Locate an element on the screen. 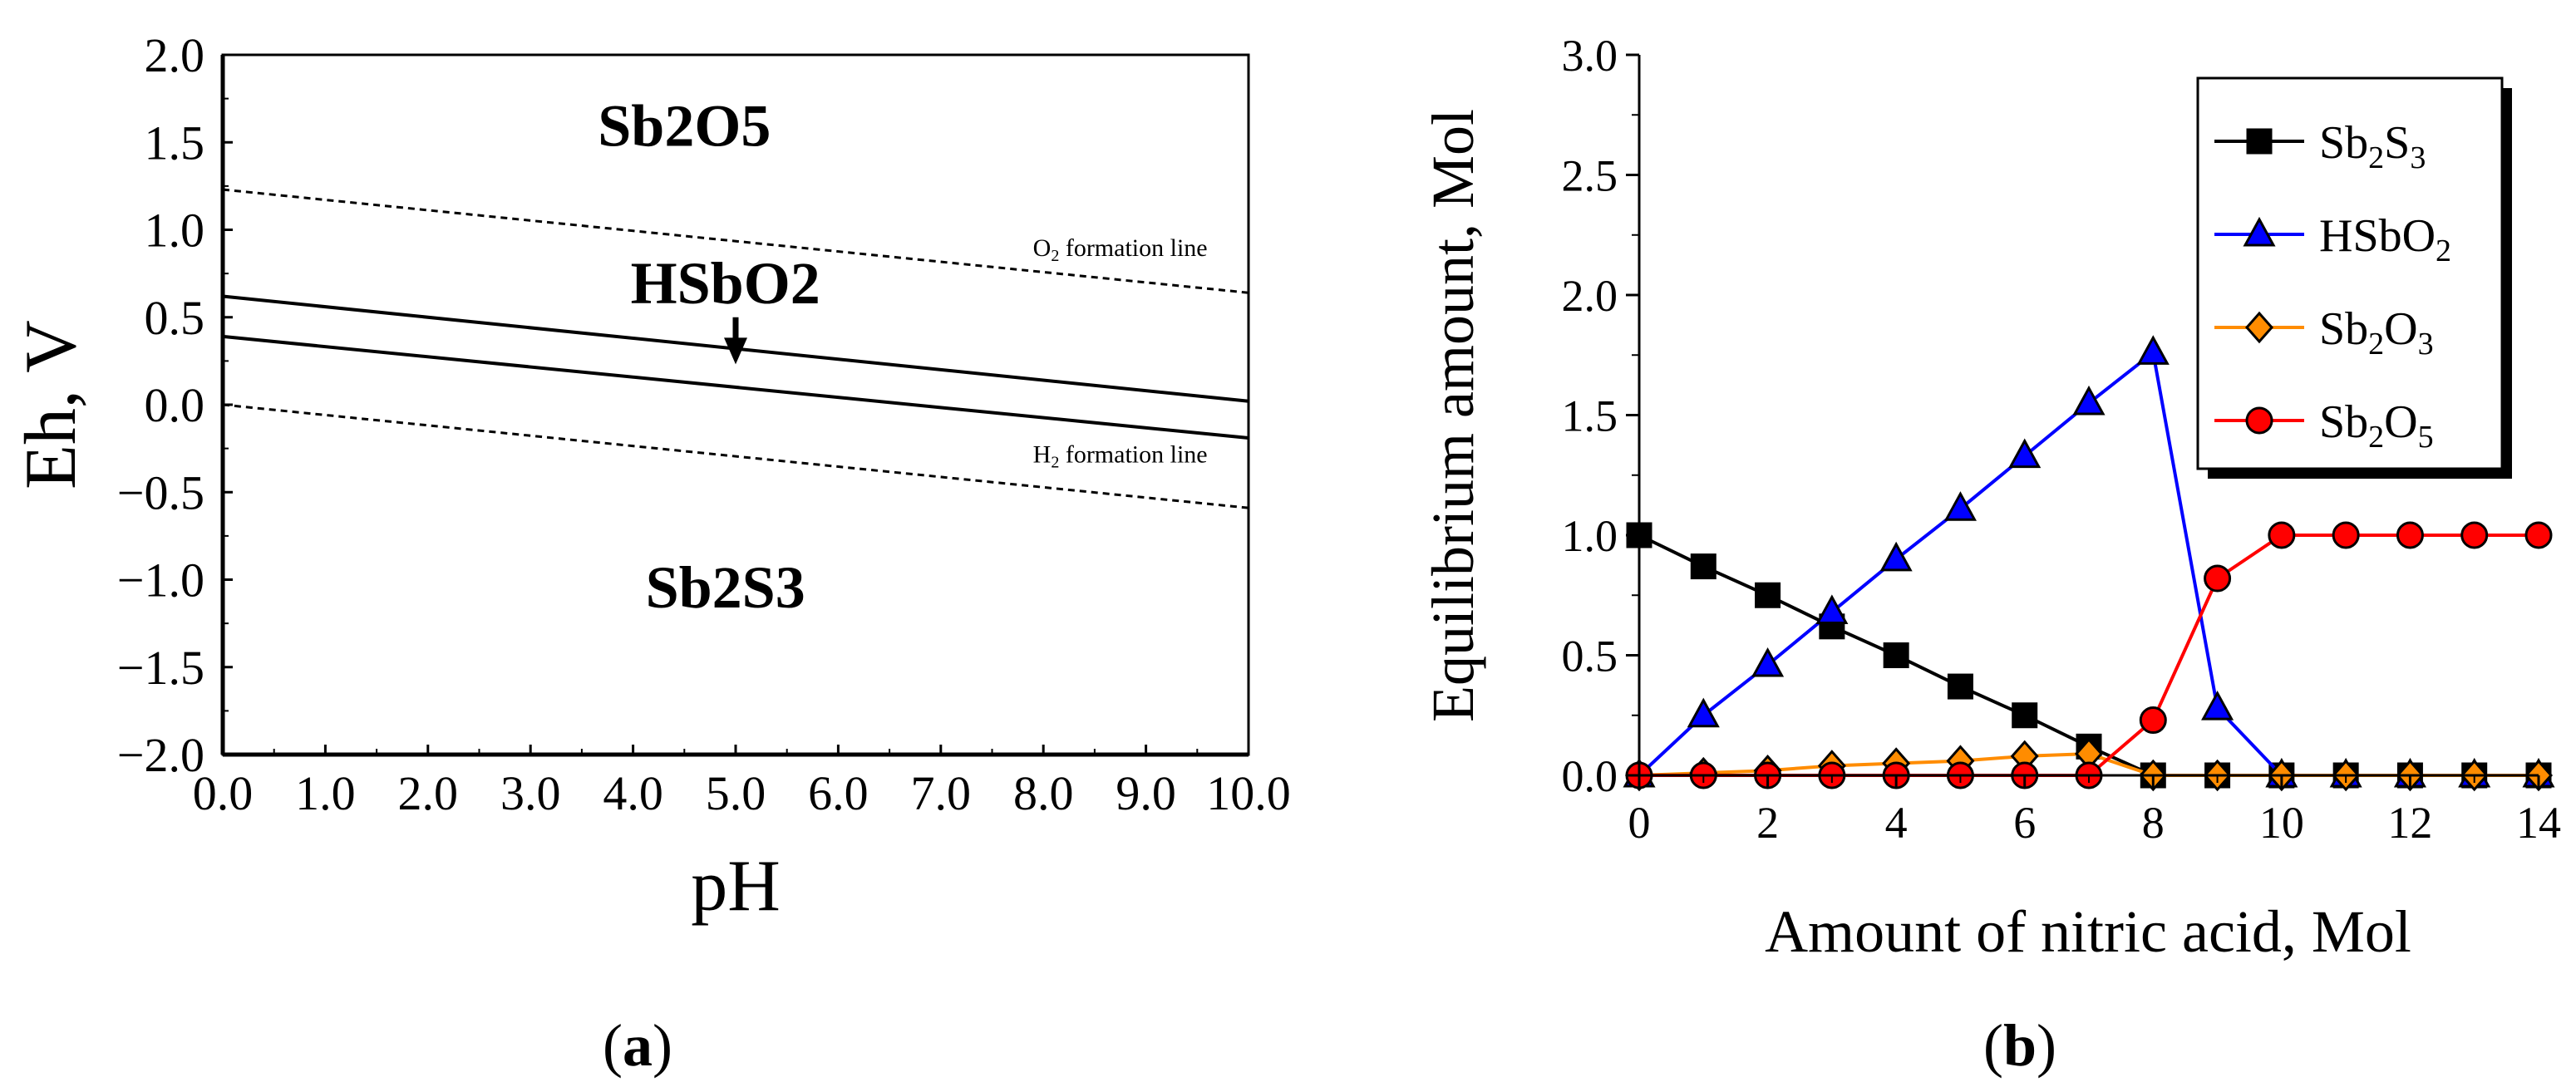  panel-b-x-ticks: 0 2 4 6 8 10 12 14 is located at coordinates (2094, 811).